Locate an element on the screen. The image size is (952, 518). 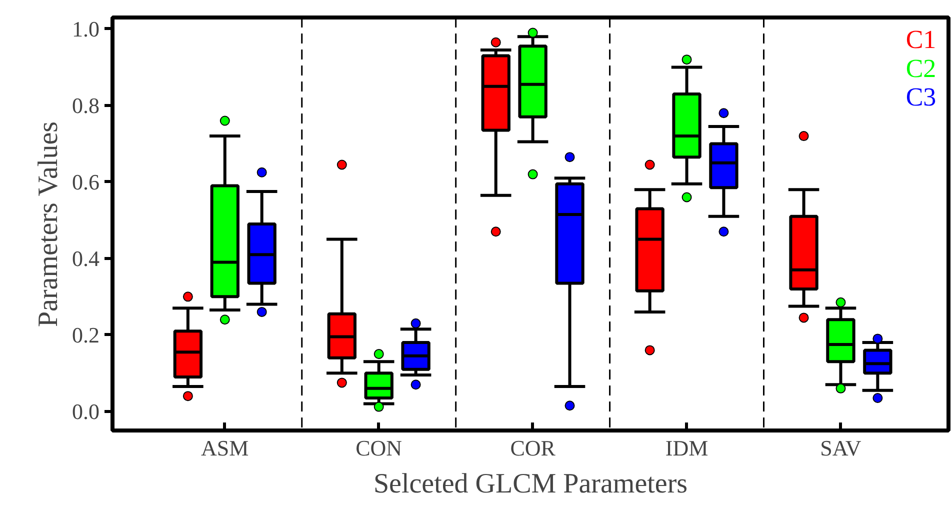
text: C2 is located at coordinates (921, 68).